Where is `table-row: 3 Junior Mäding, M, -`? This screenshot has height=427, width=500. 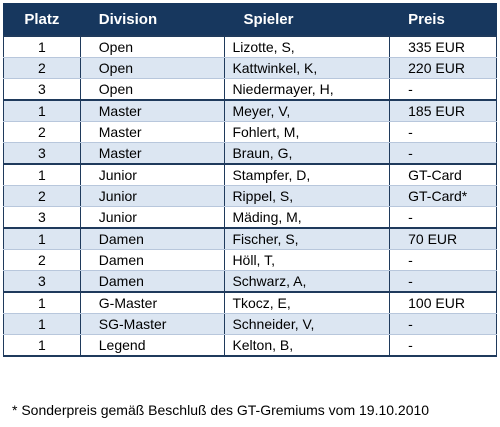 table-row: 3 Junior Mäding, M, - is located at coordinates (250, 217).